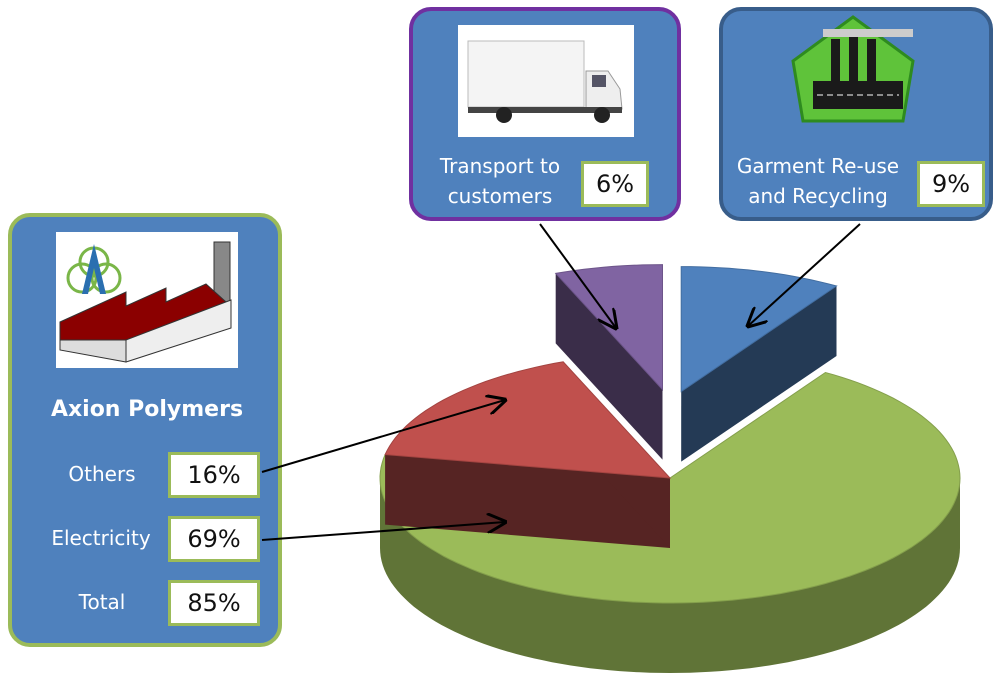  I want to click on truck-picture, so click(546, 81).